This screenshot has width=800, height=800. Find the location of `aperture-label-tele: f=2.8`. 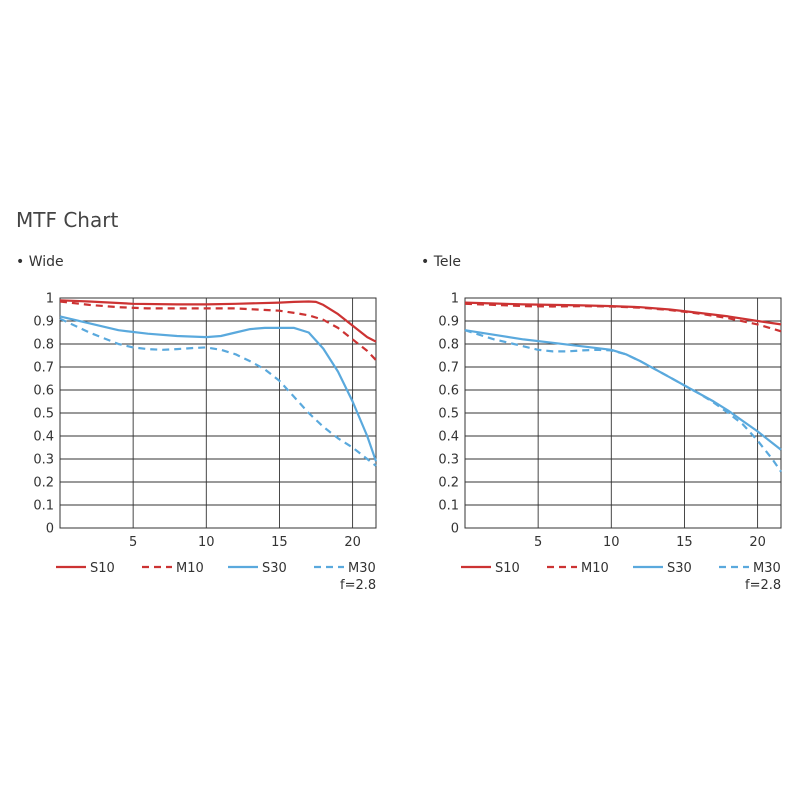

aperture-label-tele: f=2.8 is located at coordinates (763, 585).